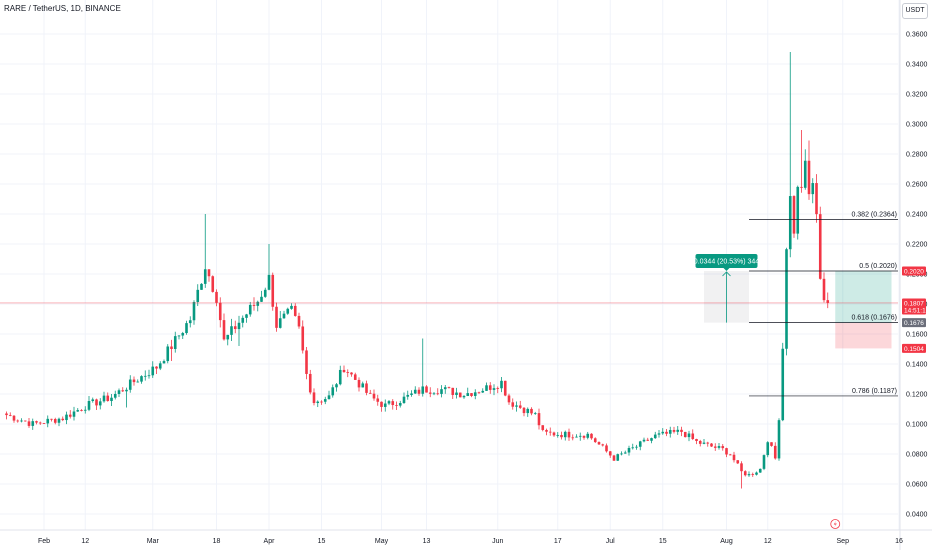 Image resolution: width=932 pixels, height=555 pixels. I want to click on currency-selector-button: USDT, so click(915, 11).